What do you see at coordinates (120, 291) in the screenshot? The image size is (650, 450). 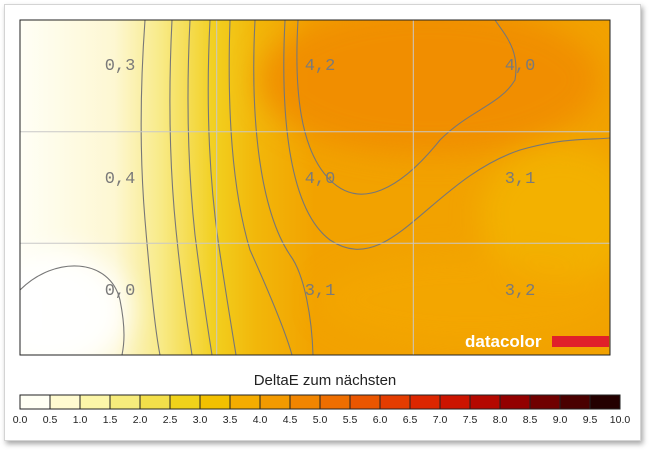 I see `cell-label-r3c1: 0,0` at bounding box center [120, 291].